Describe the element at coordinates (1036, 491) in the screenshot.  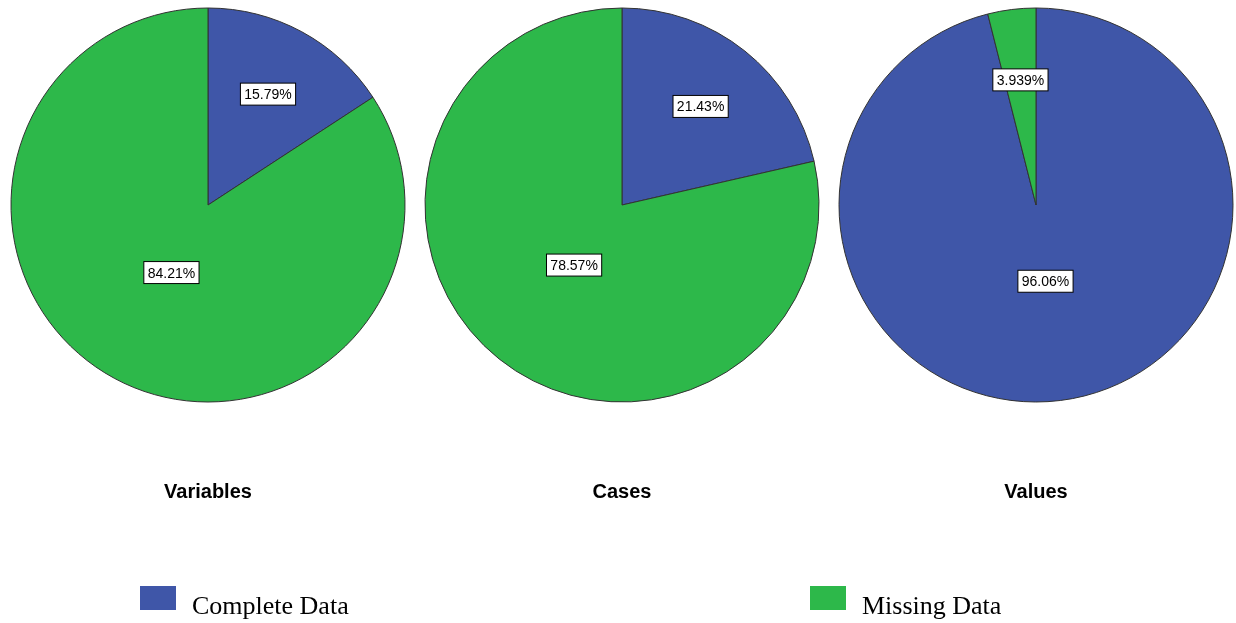
I see `text: Values` at that location.